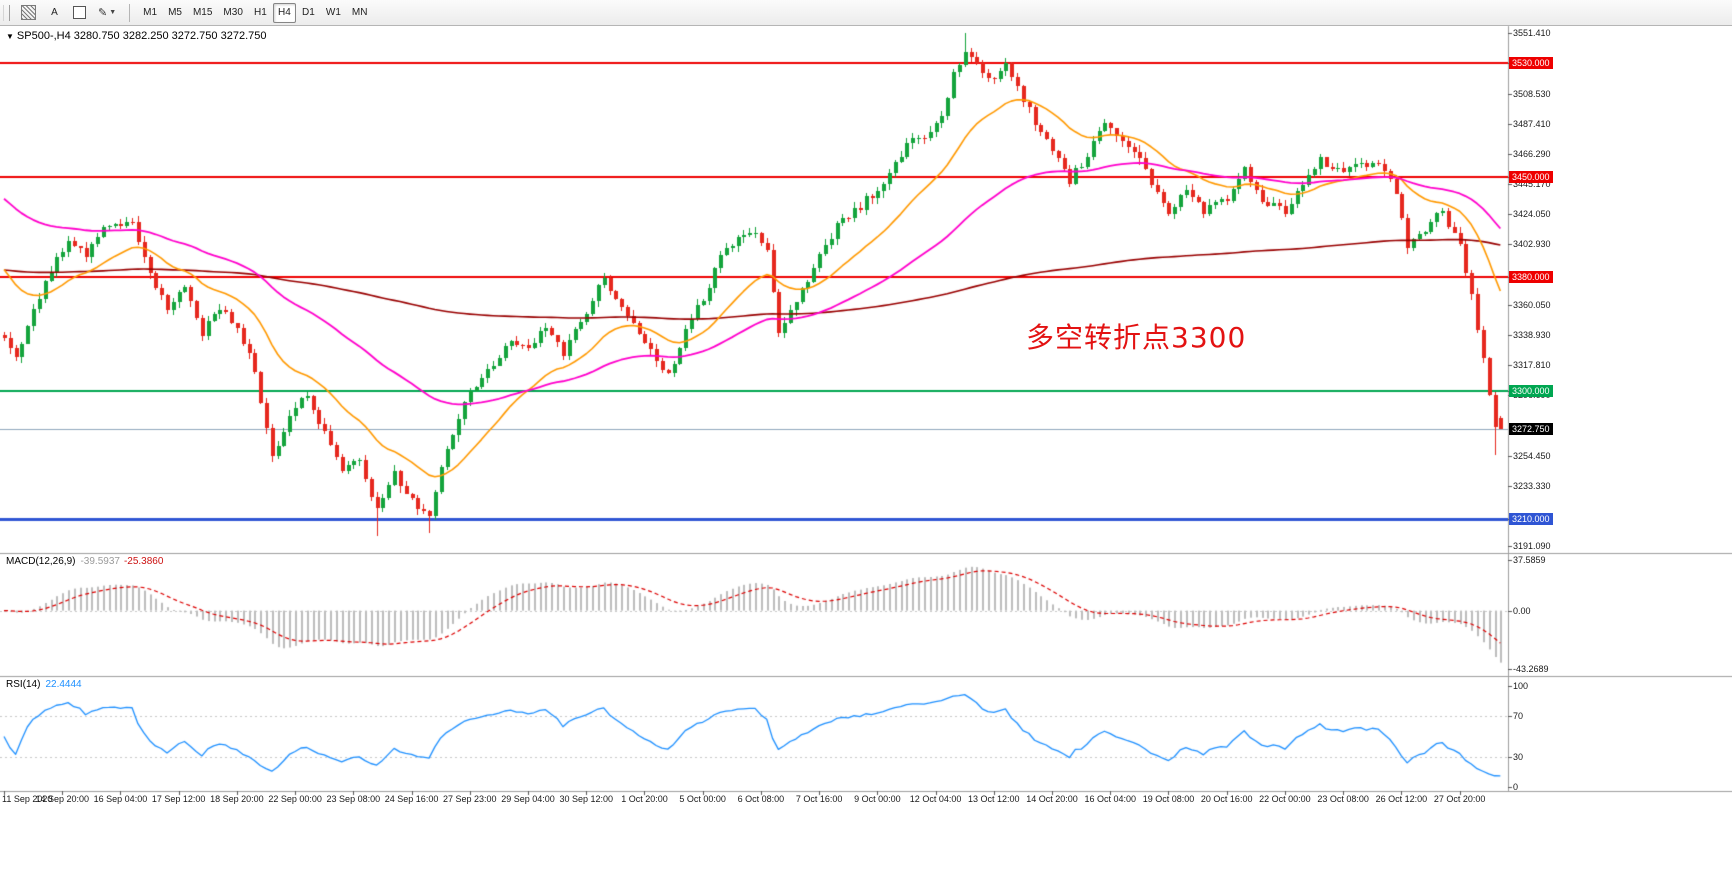 The image size is (1732, 891). What do you see at coordinates (1532, 123) in the screenshot?
I see `price-axis-tick: 3487.410` at bounding box center [1532, 123].